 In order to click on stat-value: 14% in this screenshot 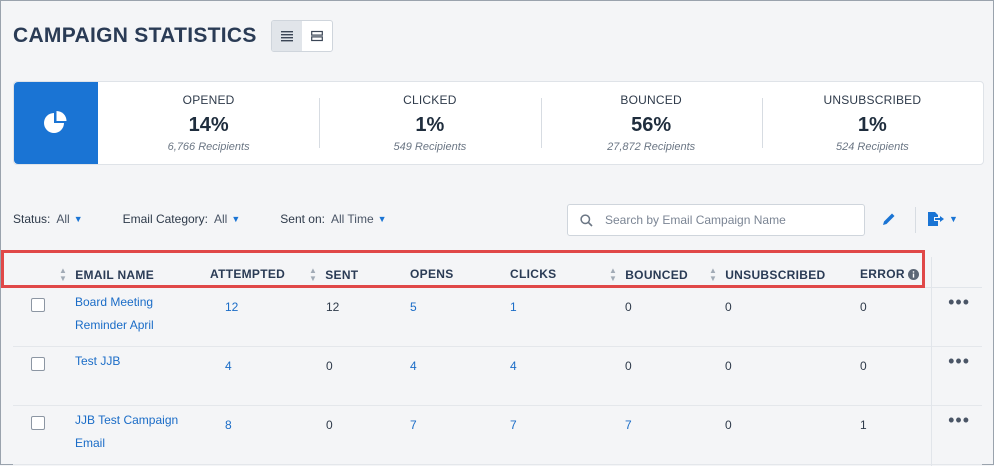, I will do `click(208, 125)`.